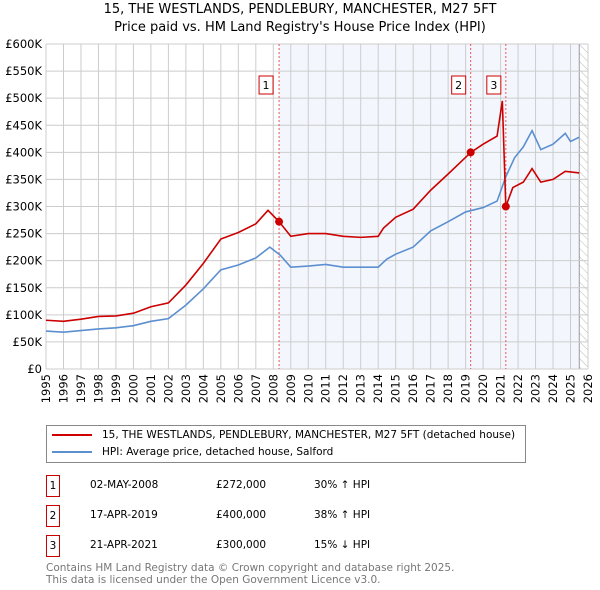  What do you see at coordinates (571, 388) in the screenshot?
I see `x-tick-label: 2025` at bounding box center [571, 388].